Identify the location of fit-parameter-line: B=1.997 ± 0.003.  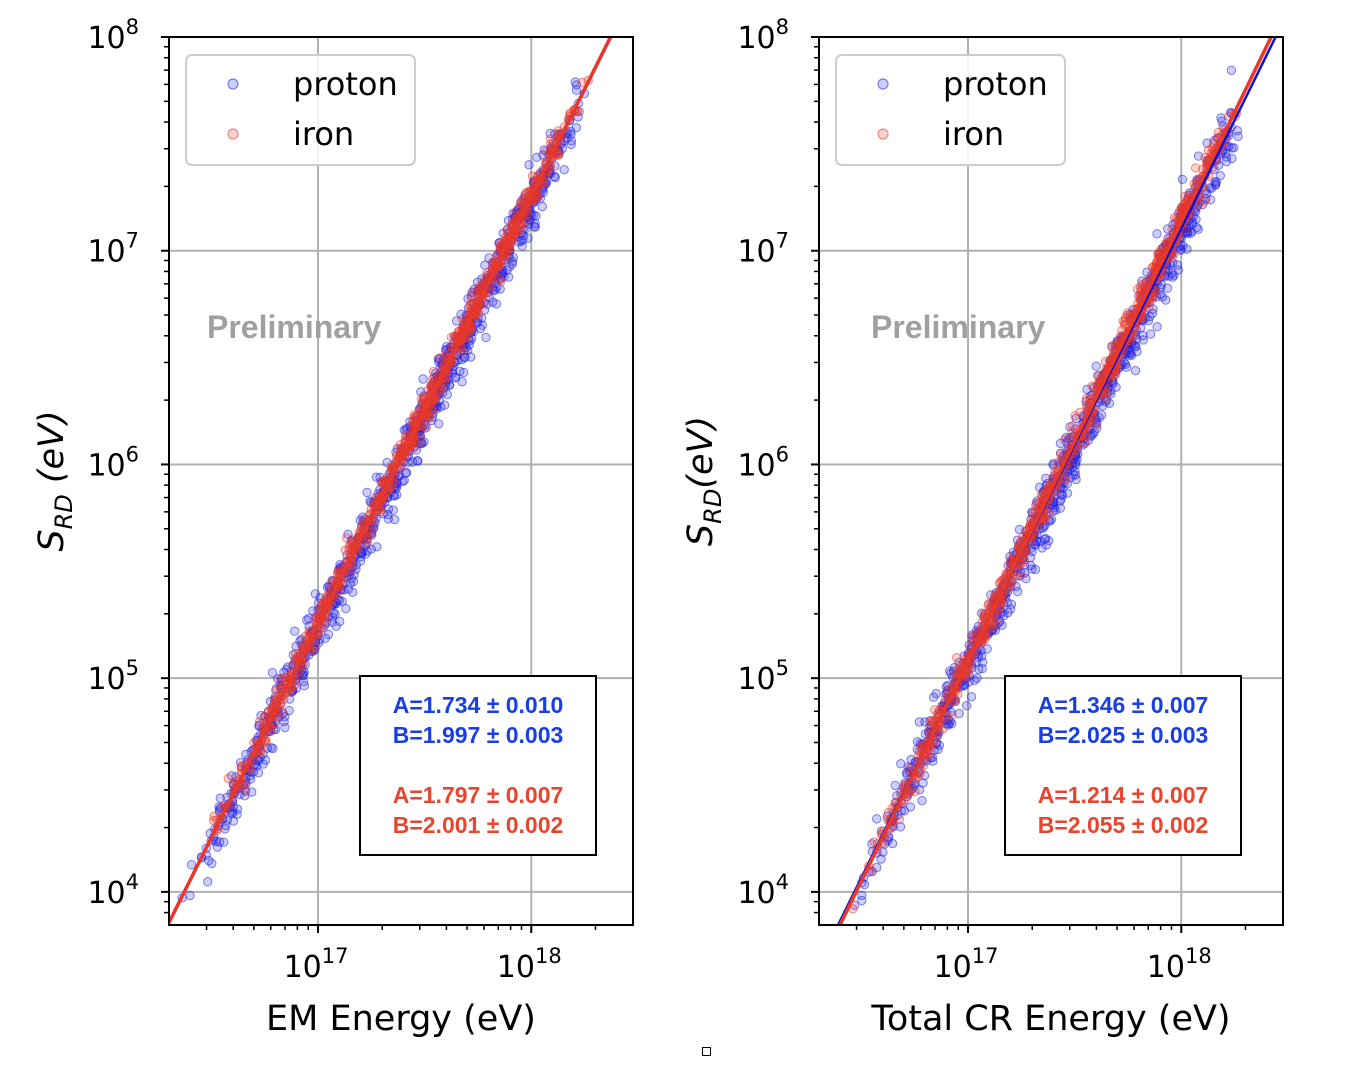
(478, 735).